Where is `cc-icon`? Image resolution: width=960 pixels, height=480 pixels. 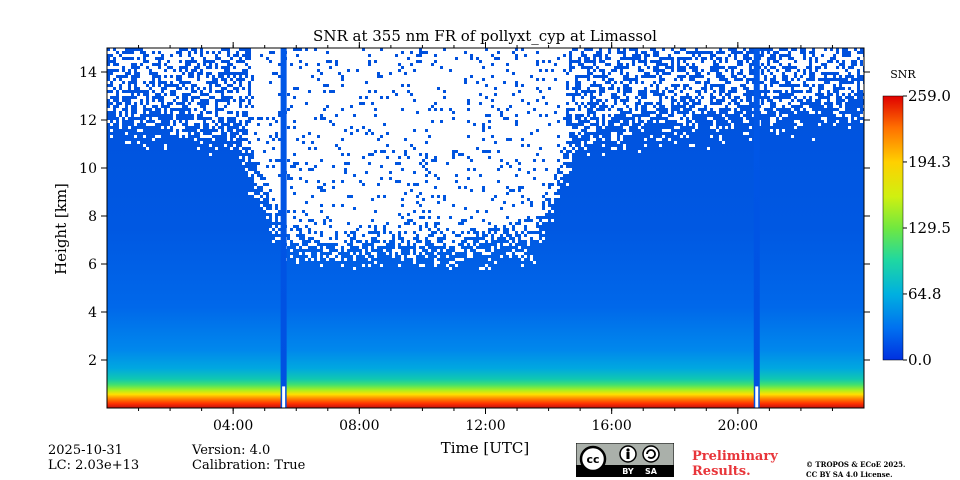
cc-icon is located at coordinates (593, 459).